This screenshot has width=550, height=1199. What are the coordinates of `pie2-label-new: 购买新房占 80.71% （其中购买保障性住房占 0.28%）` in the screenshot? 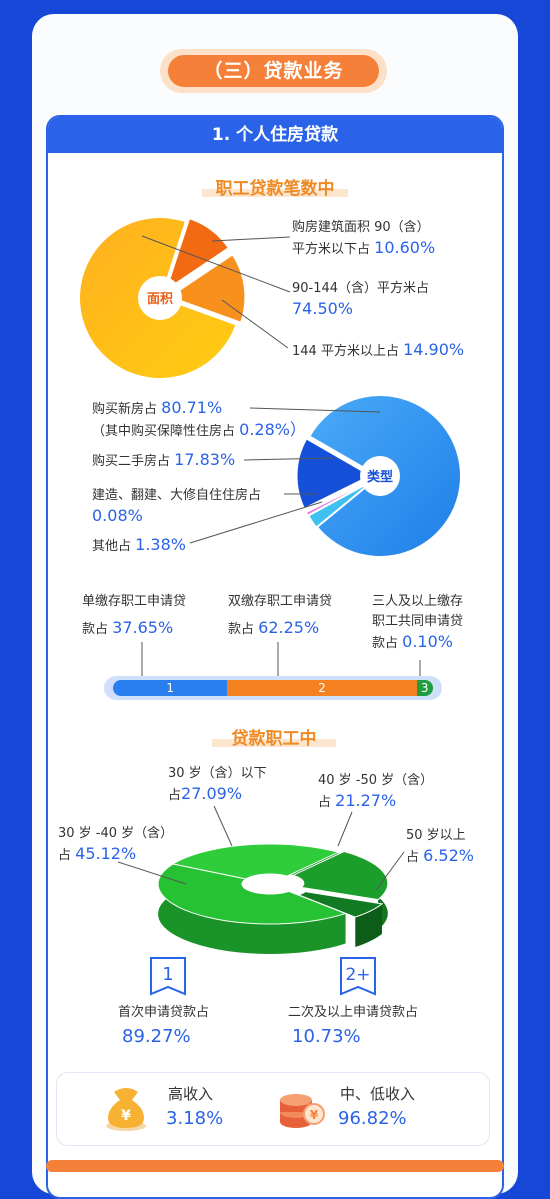 It's located at (199, 418).